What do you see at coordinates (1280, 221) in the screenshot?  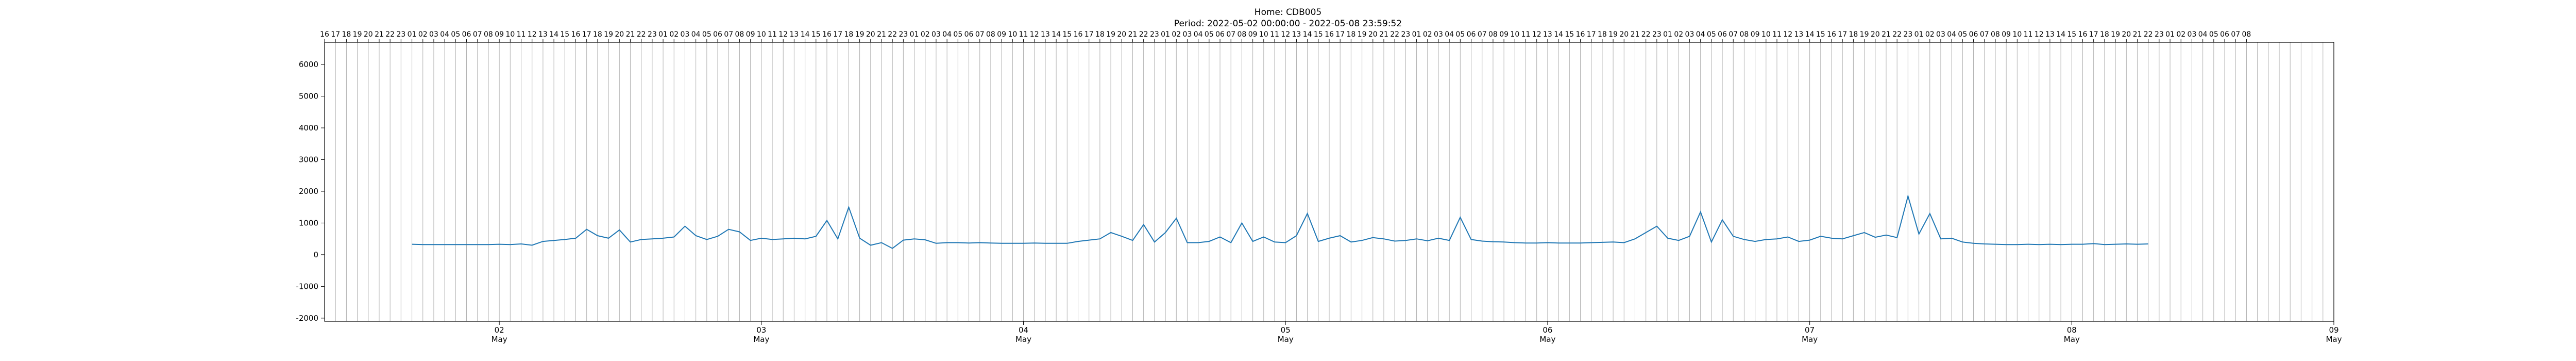 I see `series-line` at bounding box center [1280, 221].